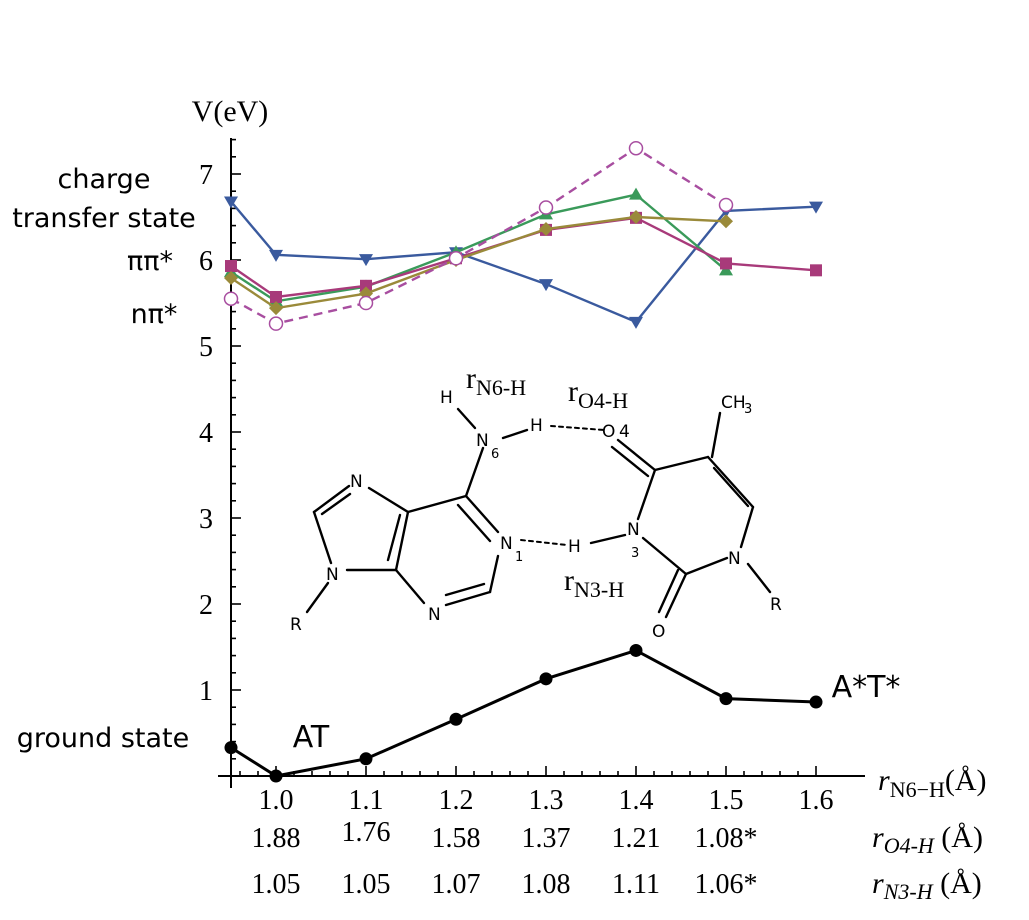 This screenshot has height=920, width=1029. Describe the element at coordinates (748, 409) in the screenshot. I see `atom-CH3-sub: 3` at that location.